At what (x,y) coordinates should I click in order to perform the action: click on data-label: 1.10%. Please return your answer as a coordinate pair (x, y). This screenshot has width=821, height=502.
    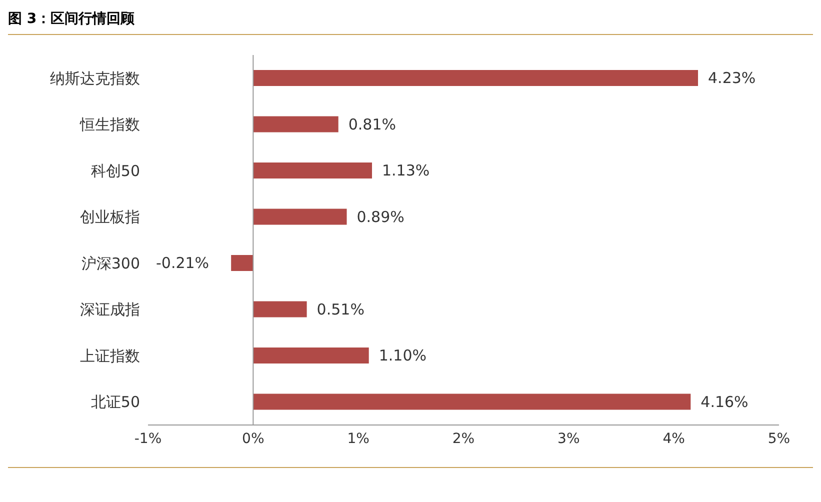
    Looking at the image, I should click on (402, 355).